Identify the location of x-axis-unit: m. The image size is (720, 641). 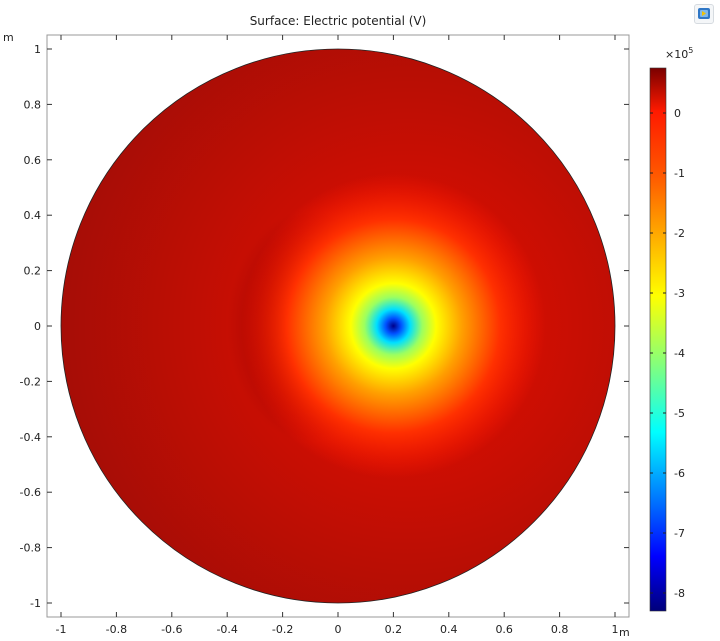
(624, 632).